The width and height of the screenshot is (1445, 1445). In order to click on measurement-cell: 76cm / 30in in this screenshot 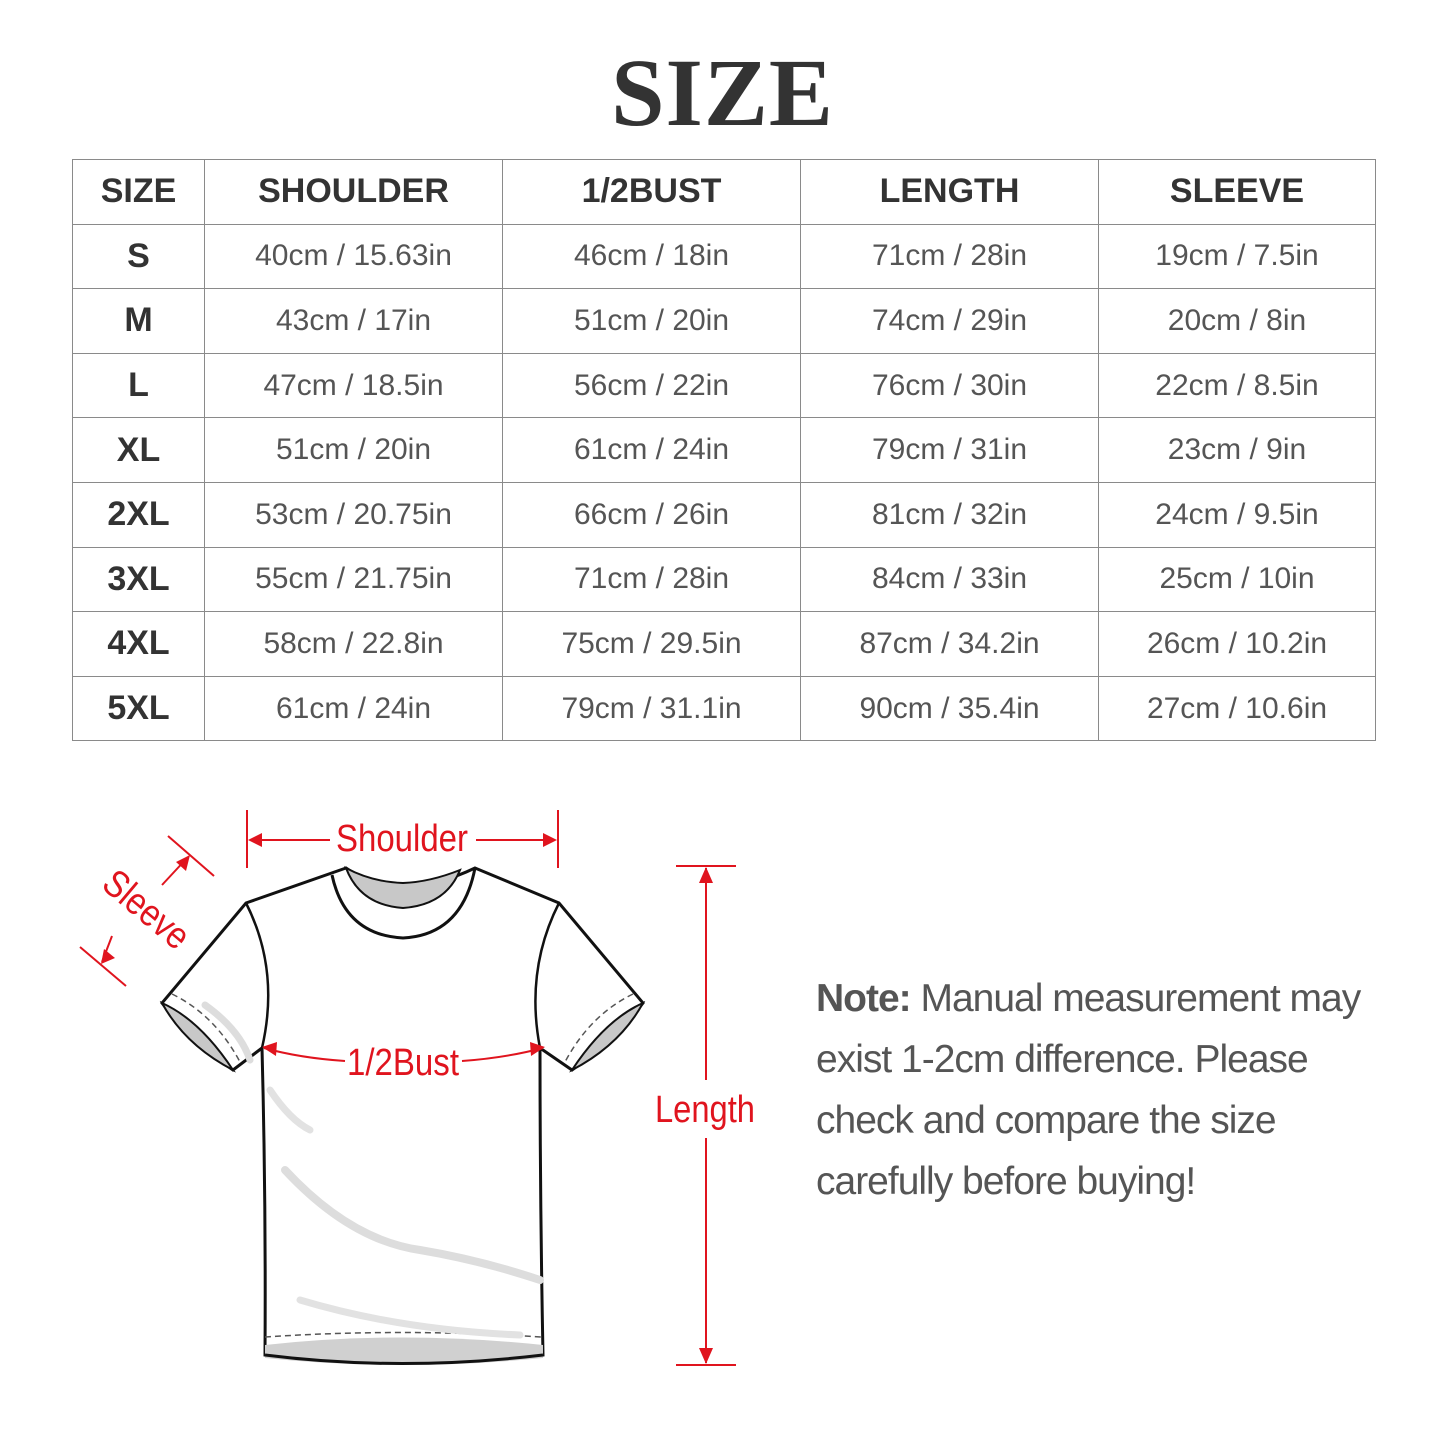, I will do `click(949, 385)`.